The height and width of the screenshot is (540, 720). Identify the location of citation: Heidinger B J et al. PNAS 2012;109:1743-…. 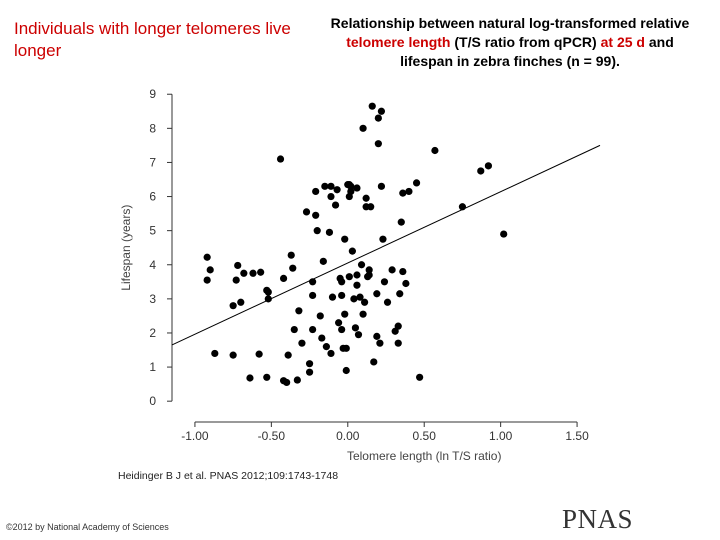
(228, 476).